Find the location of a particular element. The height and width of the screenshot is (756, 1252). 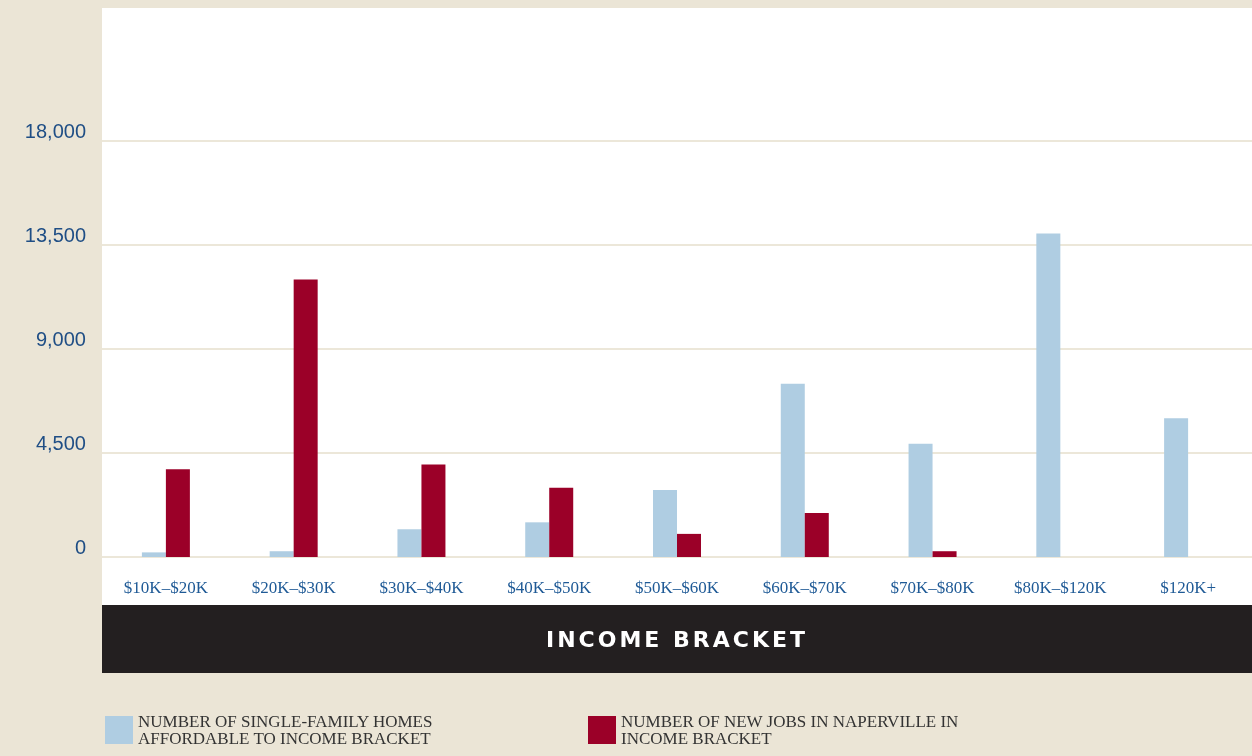

x-tick-label: $40K–$50K is located at coordinates (549, 587).